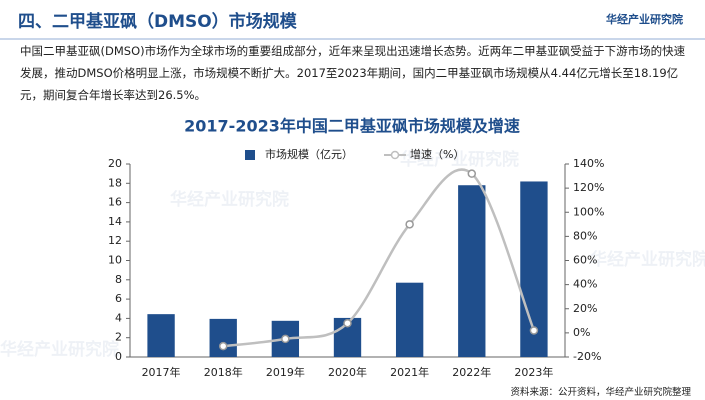  What do you see at coordinates (223, 372) in the screenshot?
I see `x-tick-label: 2018年` at bounding box center [223, 372].